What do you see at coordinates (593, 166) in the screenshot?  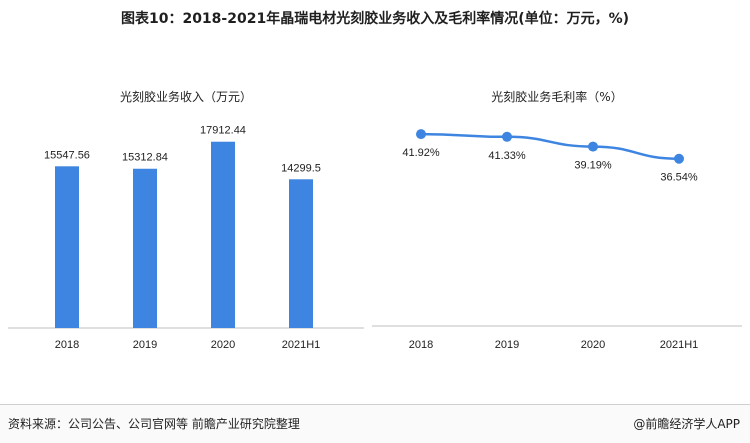 I see `point-value-label: 39.19%` at bounding box center [593, 166].